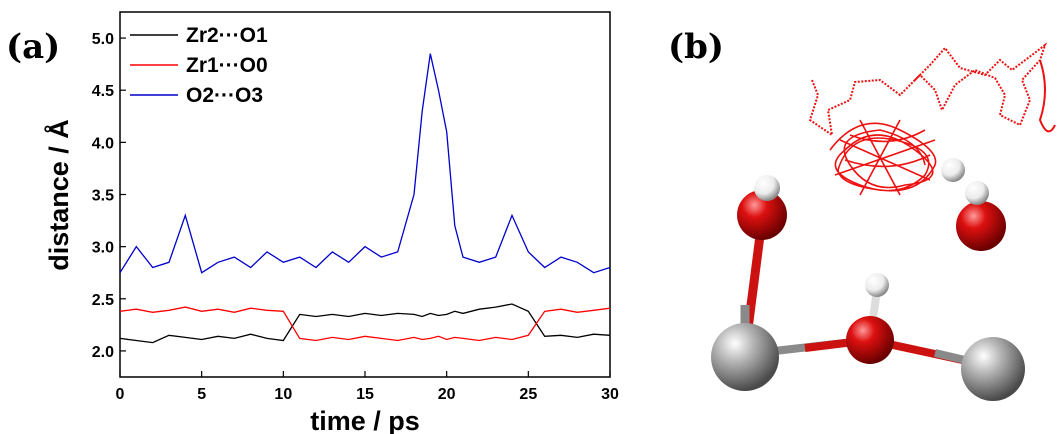 This screenshot has height=434, width=1060. I want to click on y-tick-label: 2.5, so click(103, 300).